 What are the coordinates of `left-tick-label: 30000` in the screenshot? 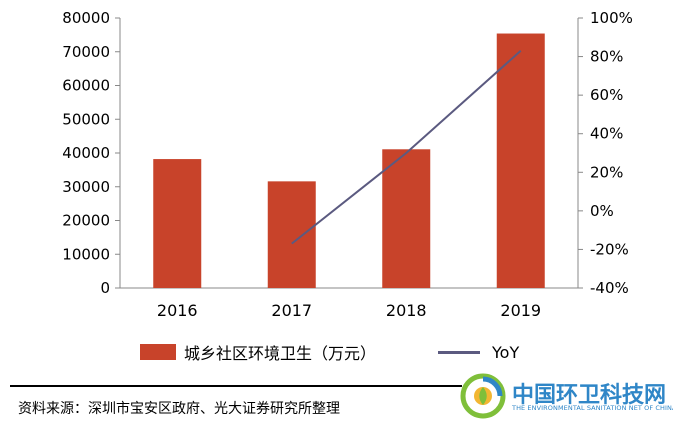 It's located at (86, 187).